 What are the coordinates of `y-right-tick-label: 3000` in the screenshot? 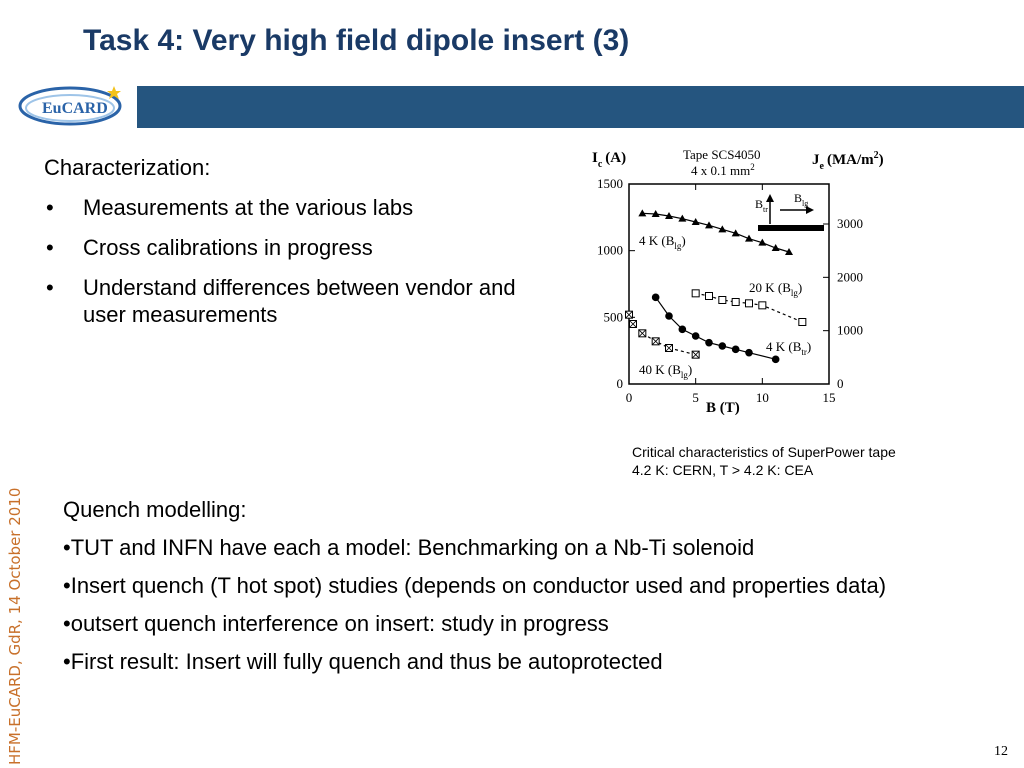 It's located at (850, 223).